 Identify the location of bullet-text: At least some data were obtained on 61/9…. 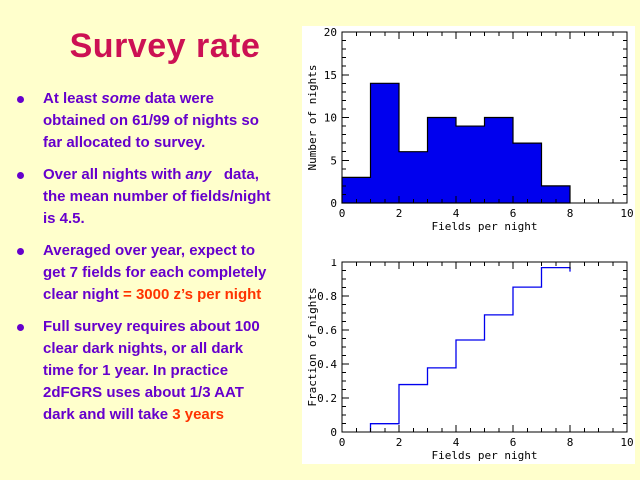
(151, 120).